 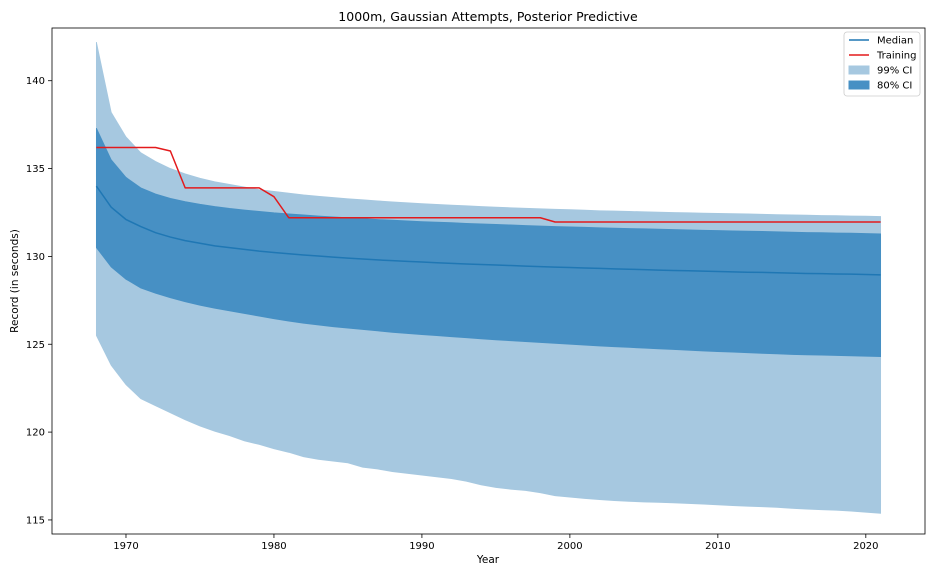 I want to click on y-axis-label: Record (in seconds), so click(x=15, y=281).